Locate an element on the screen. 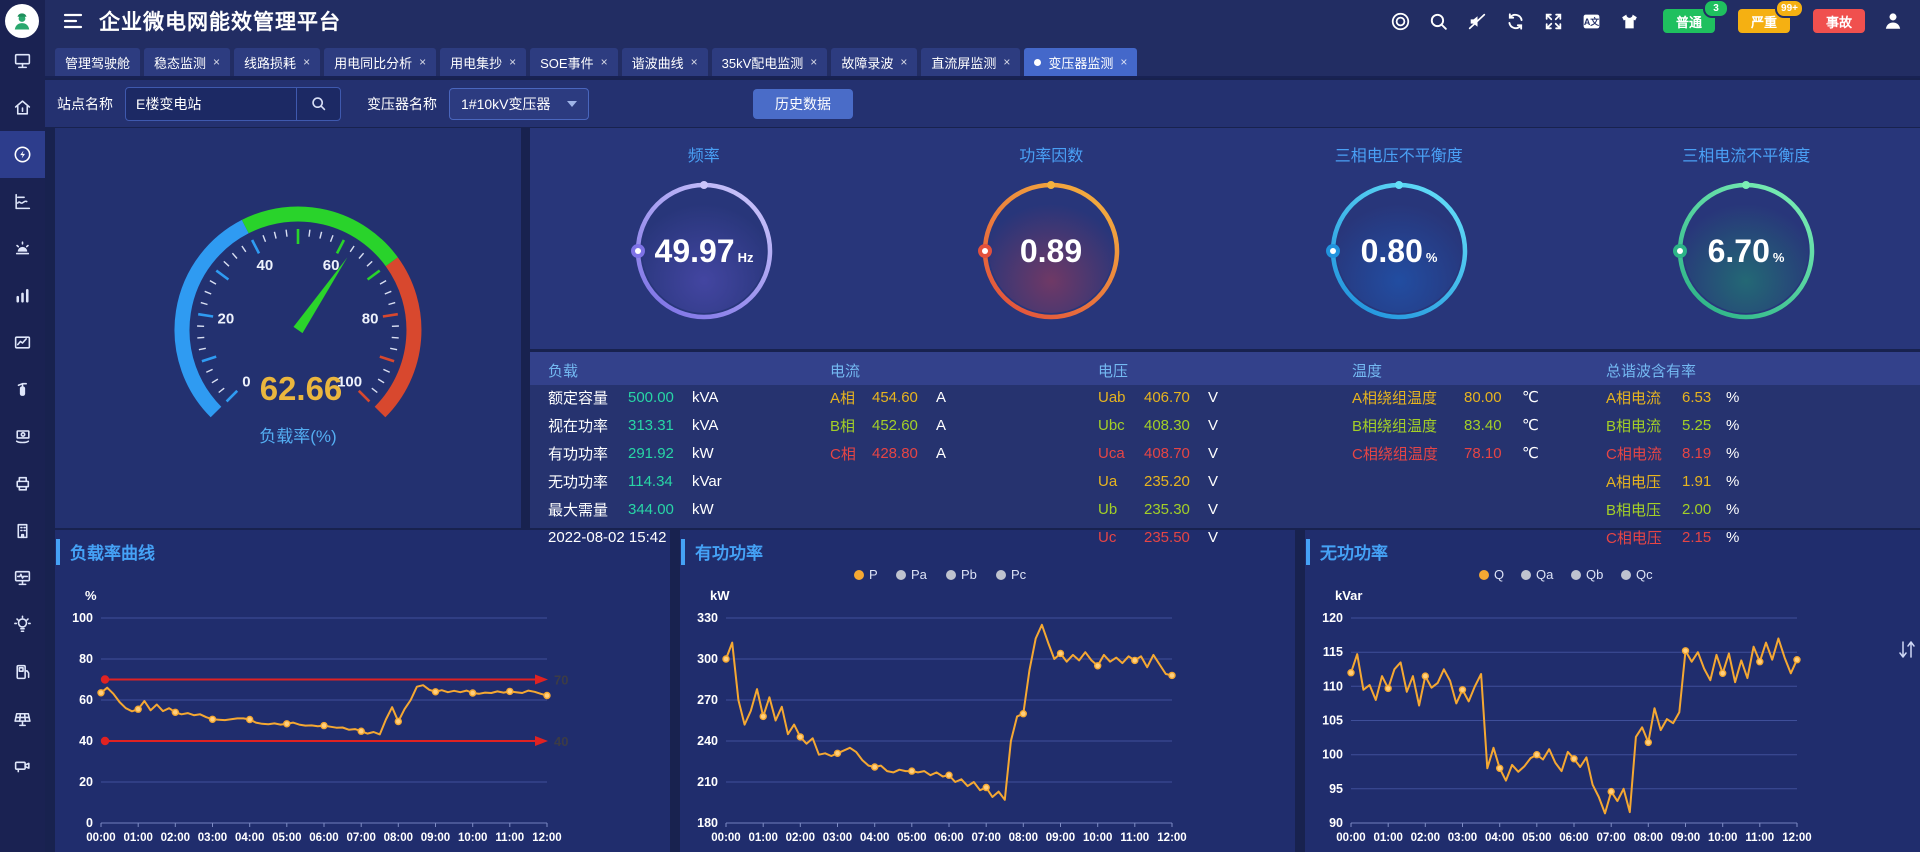 Image resolution: width=1920 pixels, height=852 pixels. building-icon is located at coordinates (22, 531).